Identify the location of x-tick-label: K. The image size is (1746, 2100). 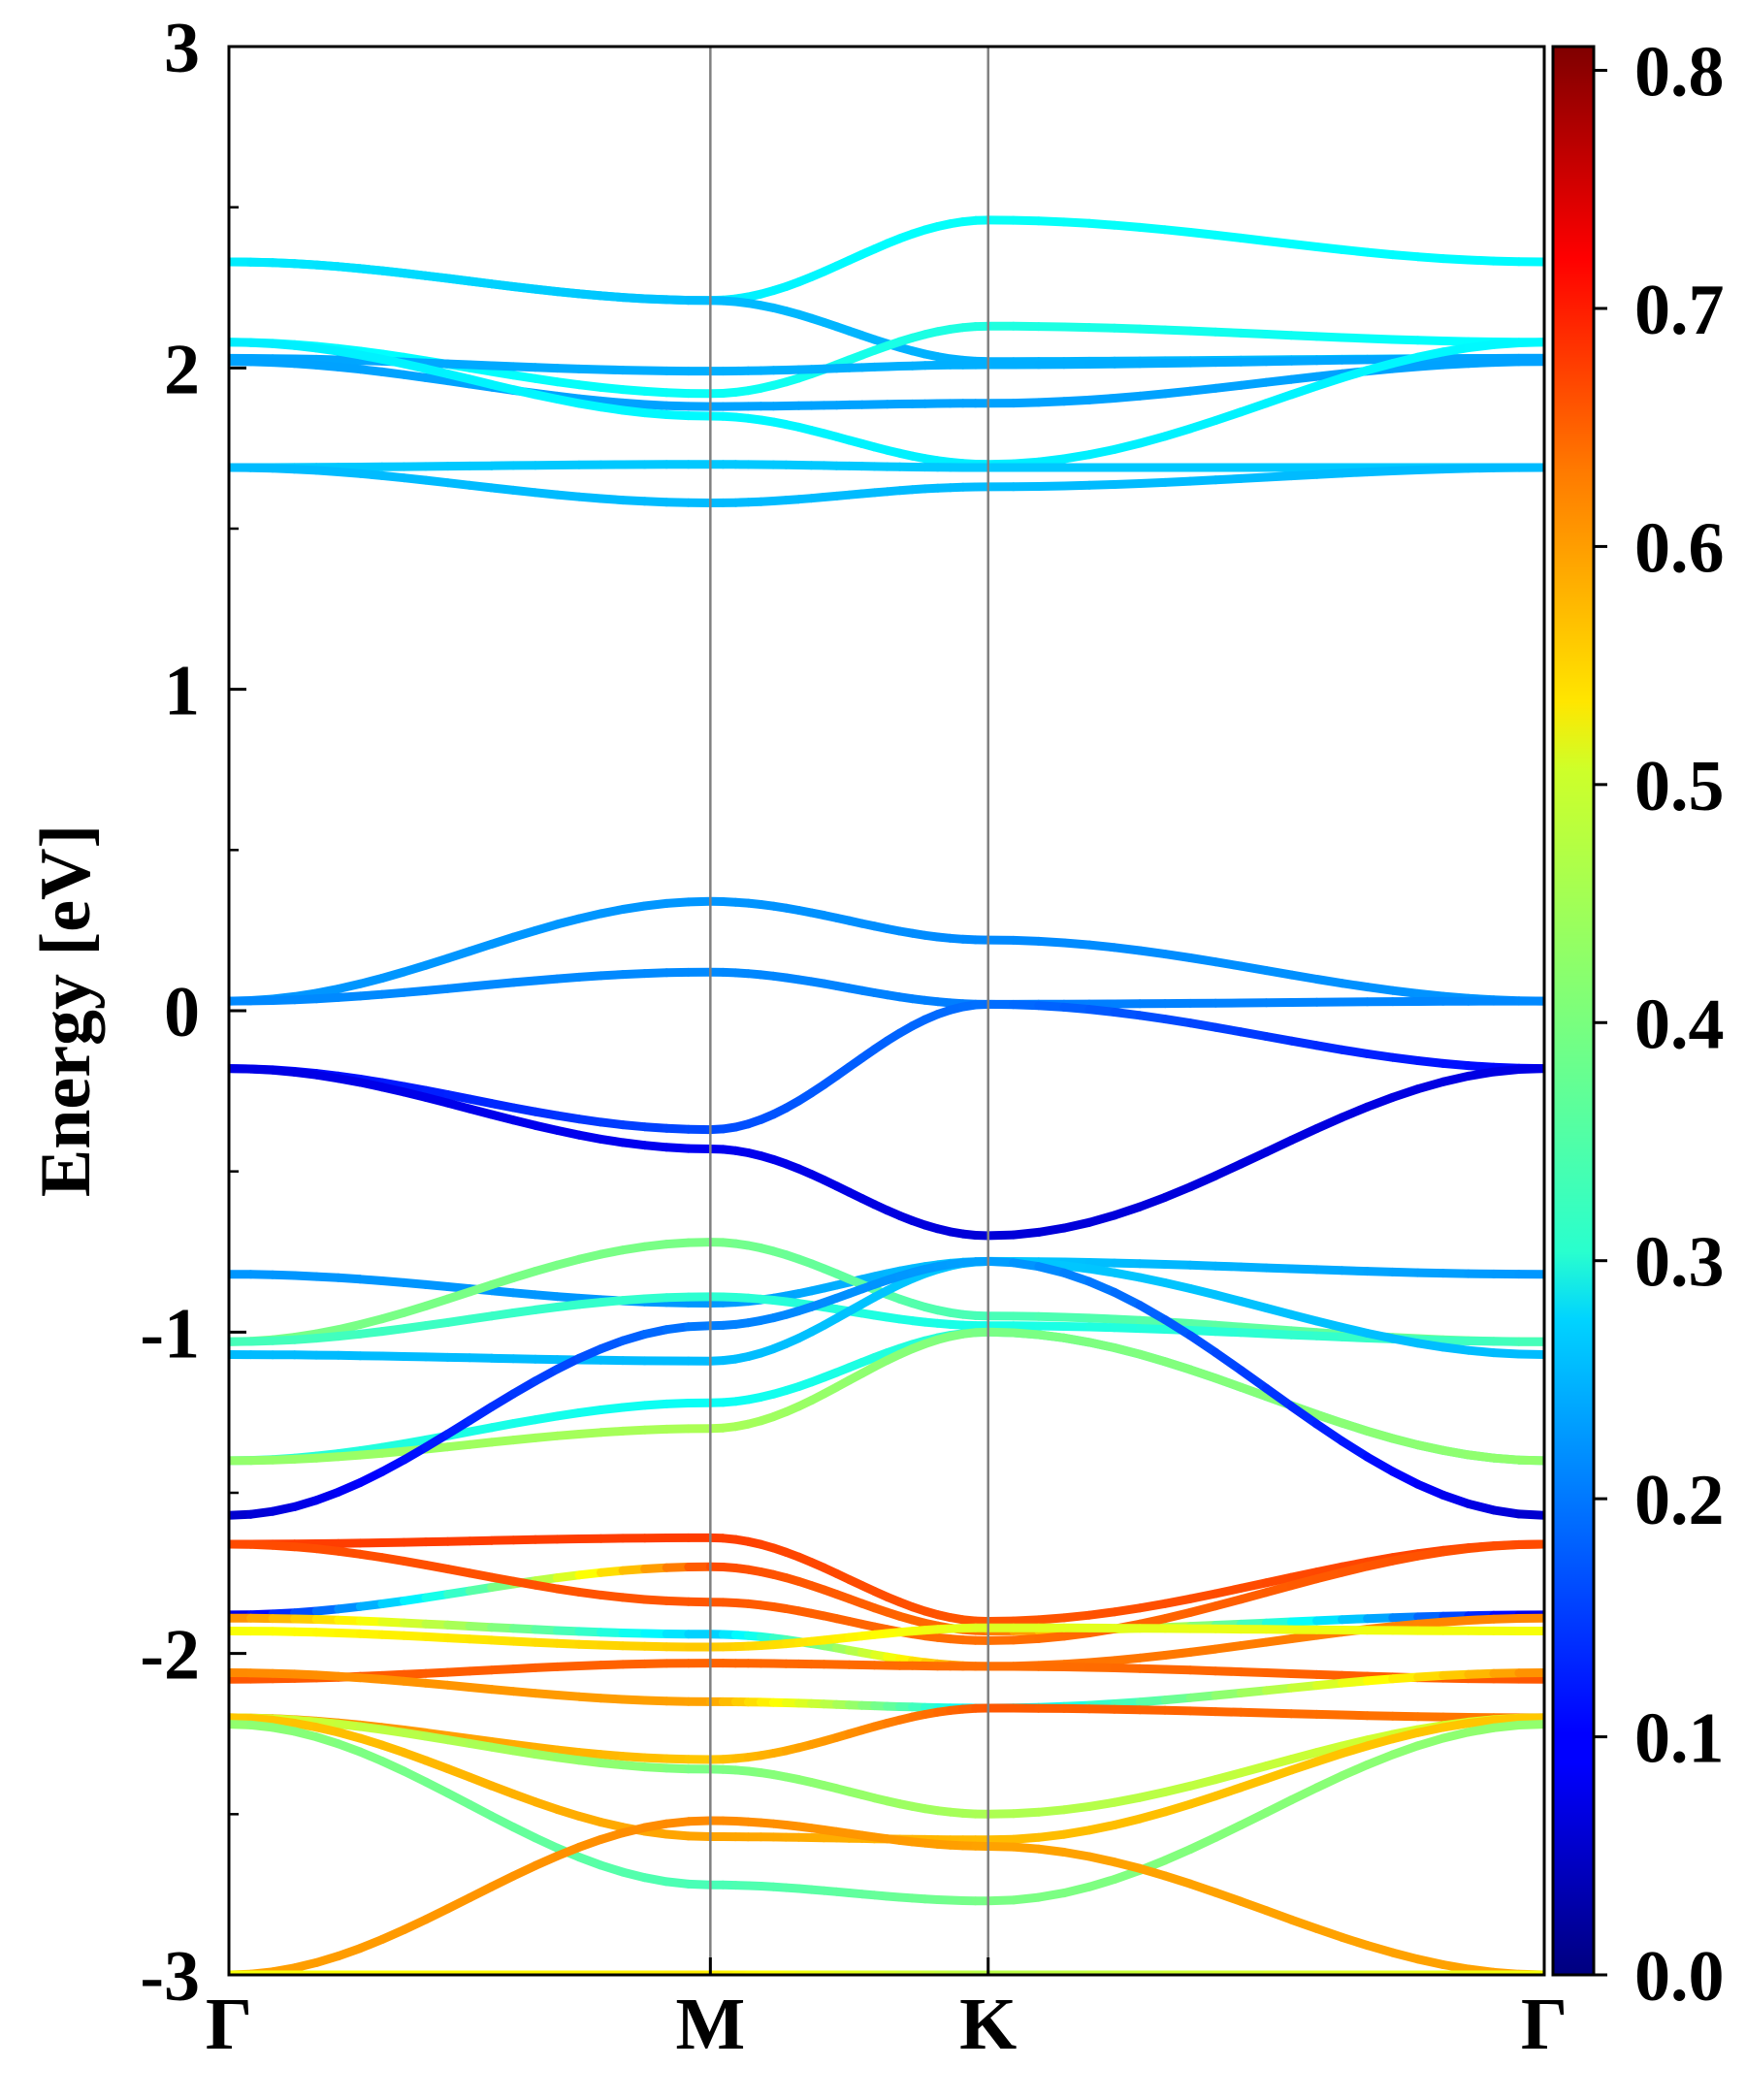
(988, 2024).